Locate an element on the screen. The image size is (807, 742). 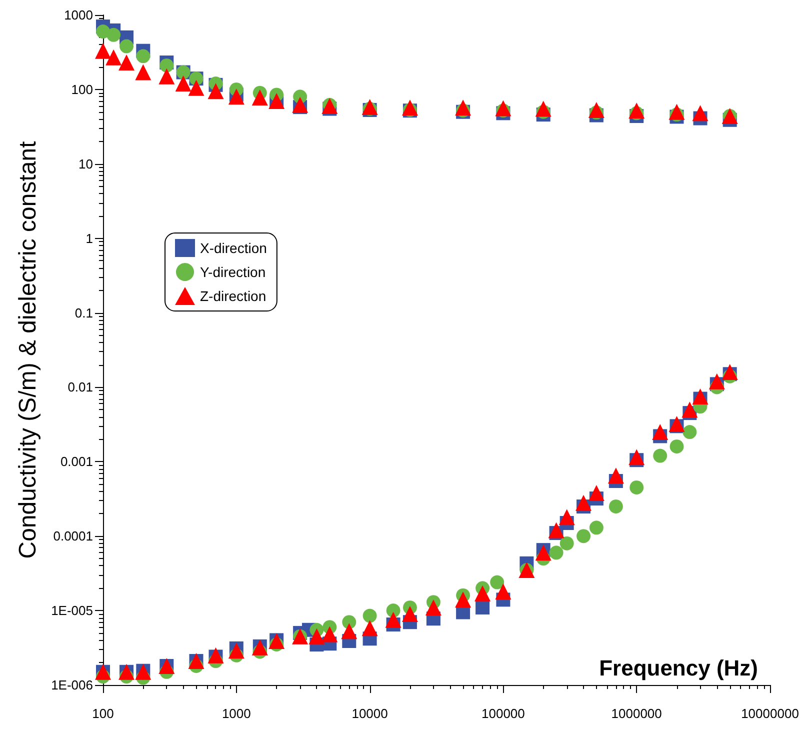
y-tick-label: 1E-005 is located at coordinates (72, 610).